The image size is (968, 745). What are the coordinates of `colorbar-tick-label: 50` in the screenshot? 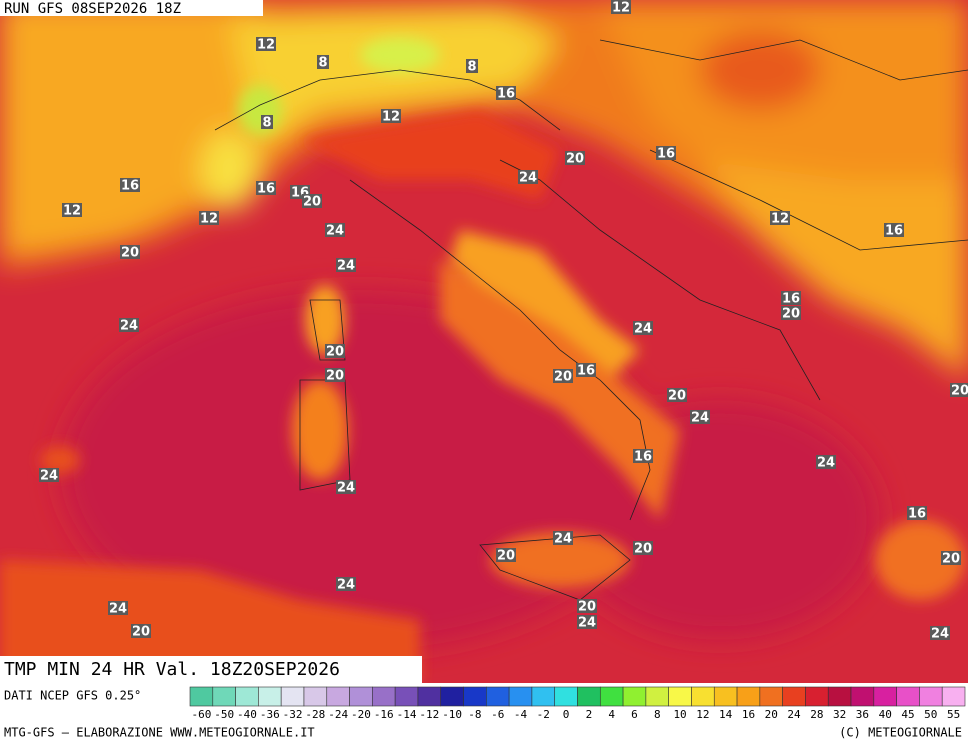 It's located at (930, 714).